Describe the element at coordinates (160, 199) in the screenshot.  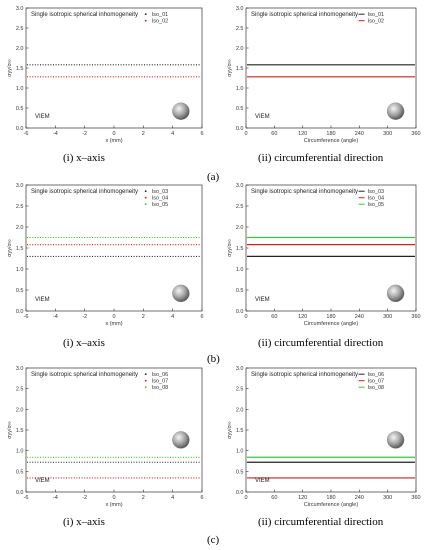
I see `legend-label: Iso_04` at that location.